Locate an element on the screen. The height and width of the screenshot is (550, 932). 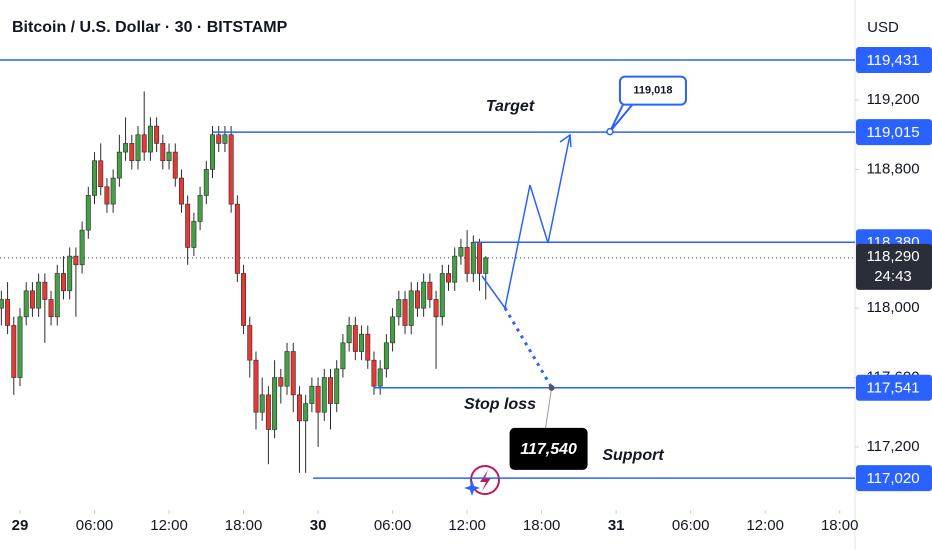
stop-point is located at coordinates (551, 387).